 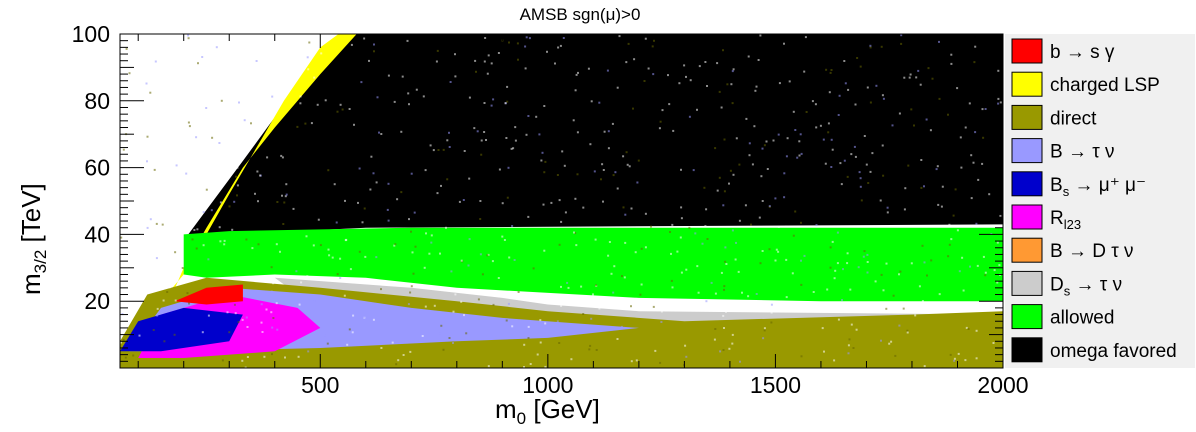 I want to click on legend-item: omega favored, so click(x=1094, y=350).